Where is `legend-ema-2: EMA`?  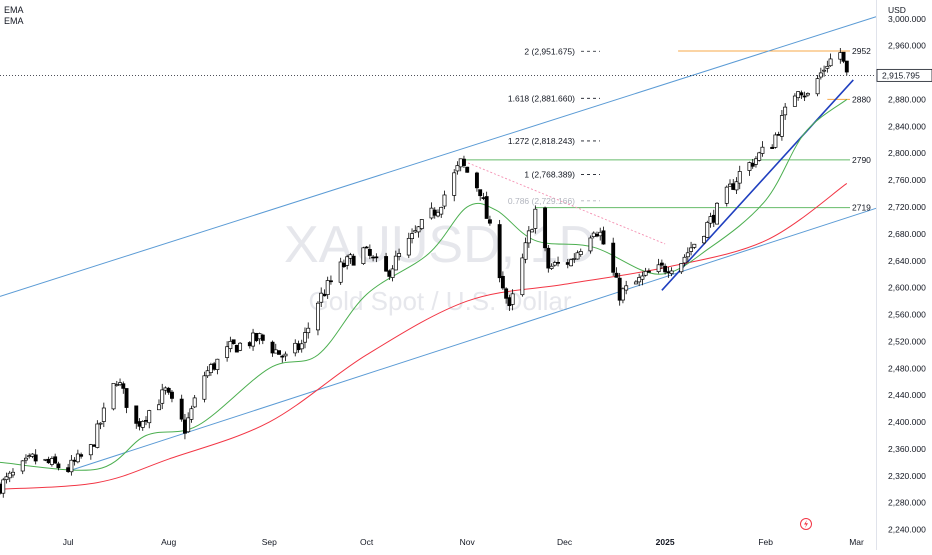
legend-ema-2: EMA is located at coordinates (14, 21).